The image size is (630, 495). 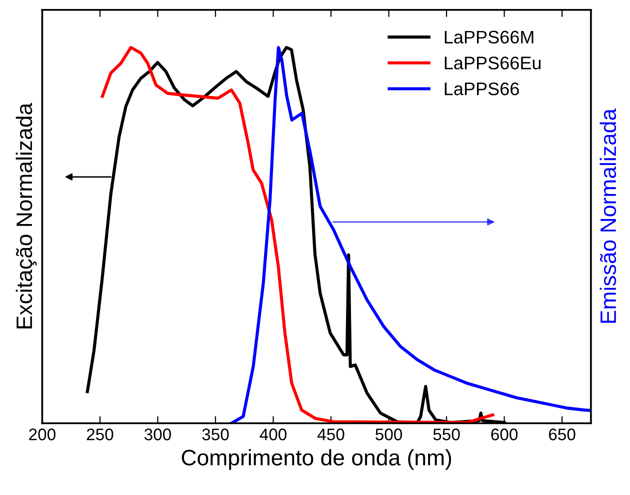 I want to click on x-tick-label: 600, so click(x=504, y=434).